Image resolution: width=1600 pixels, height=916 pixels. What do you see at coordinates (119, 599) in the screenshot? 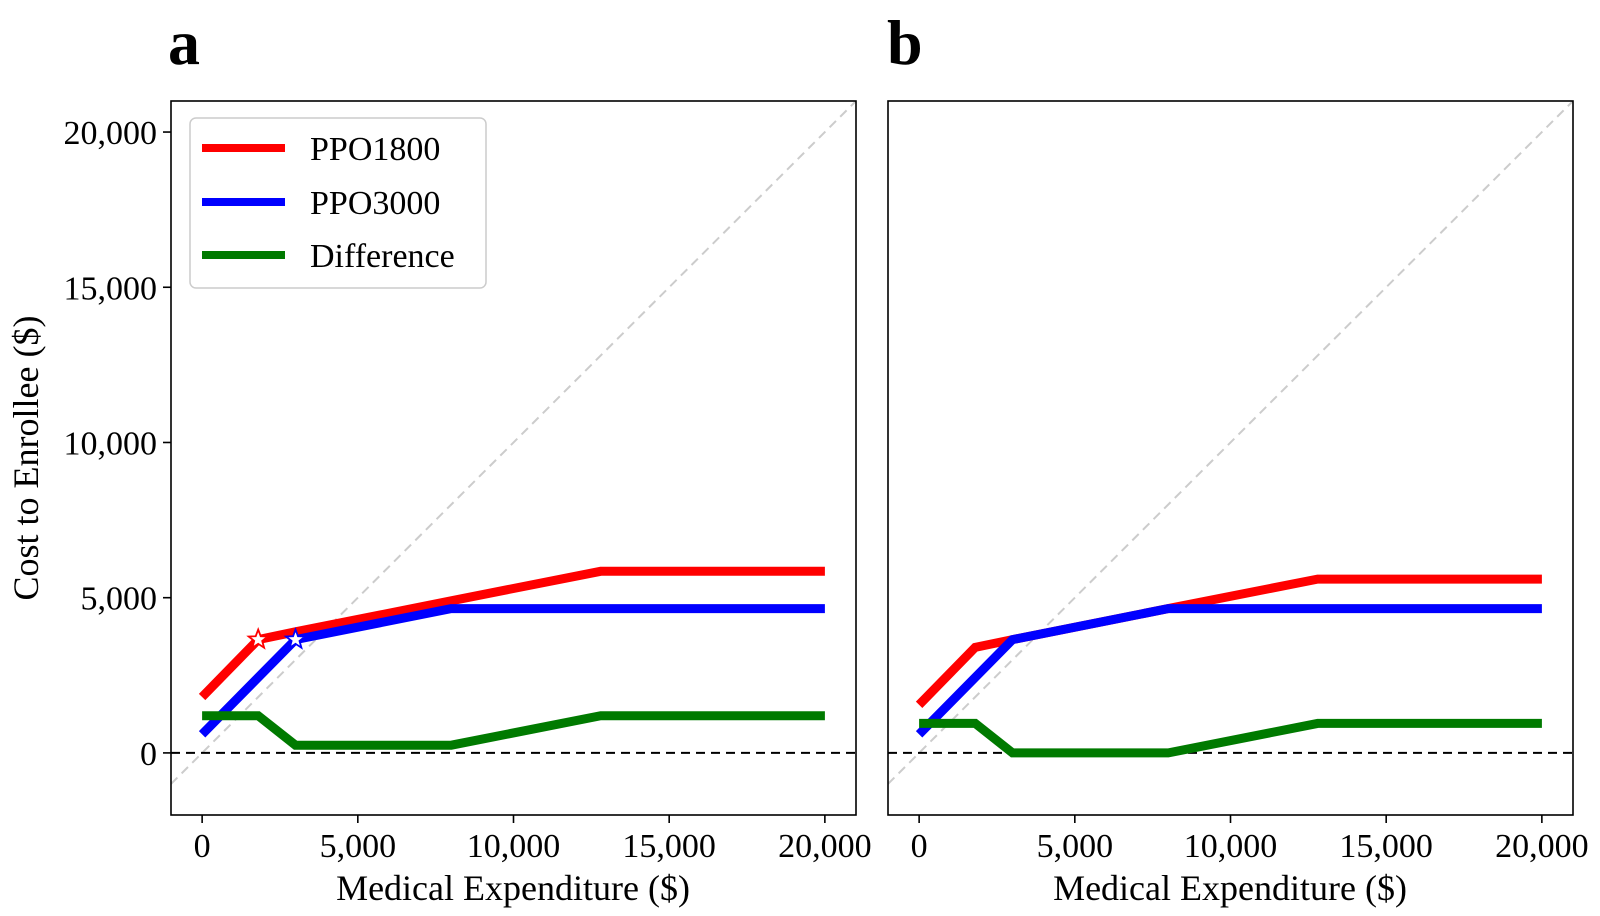
I see `panel-a-y-tick-label: 5,000` at bounding box center [119, 599].